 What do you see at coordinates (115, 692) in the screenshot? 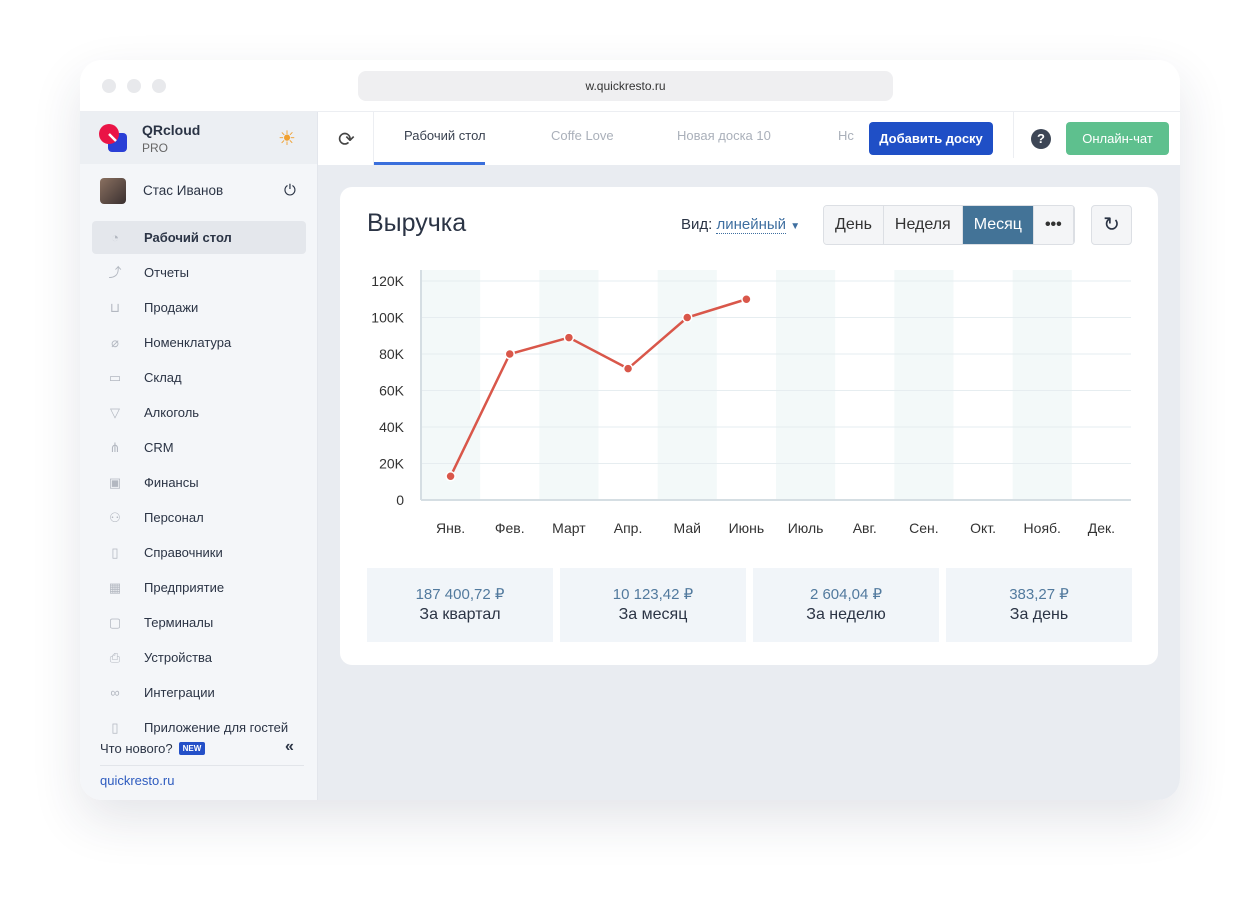
I see `infinity-icon: ∞` at bounding box center [115, 692].